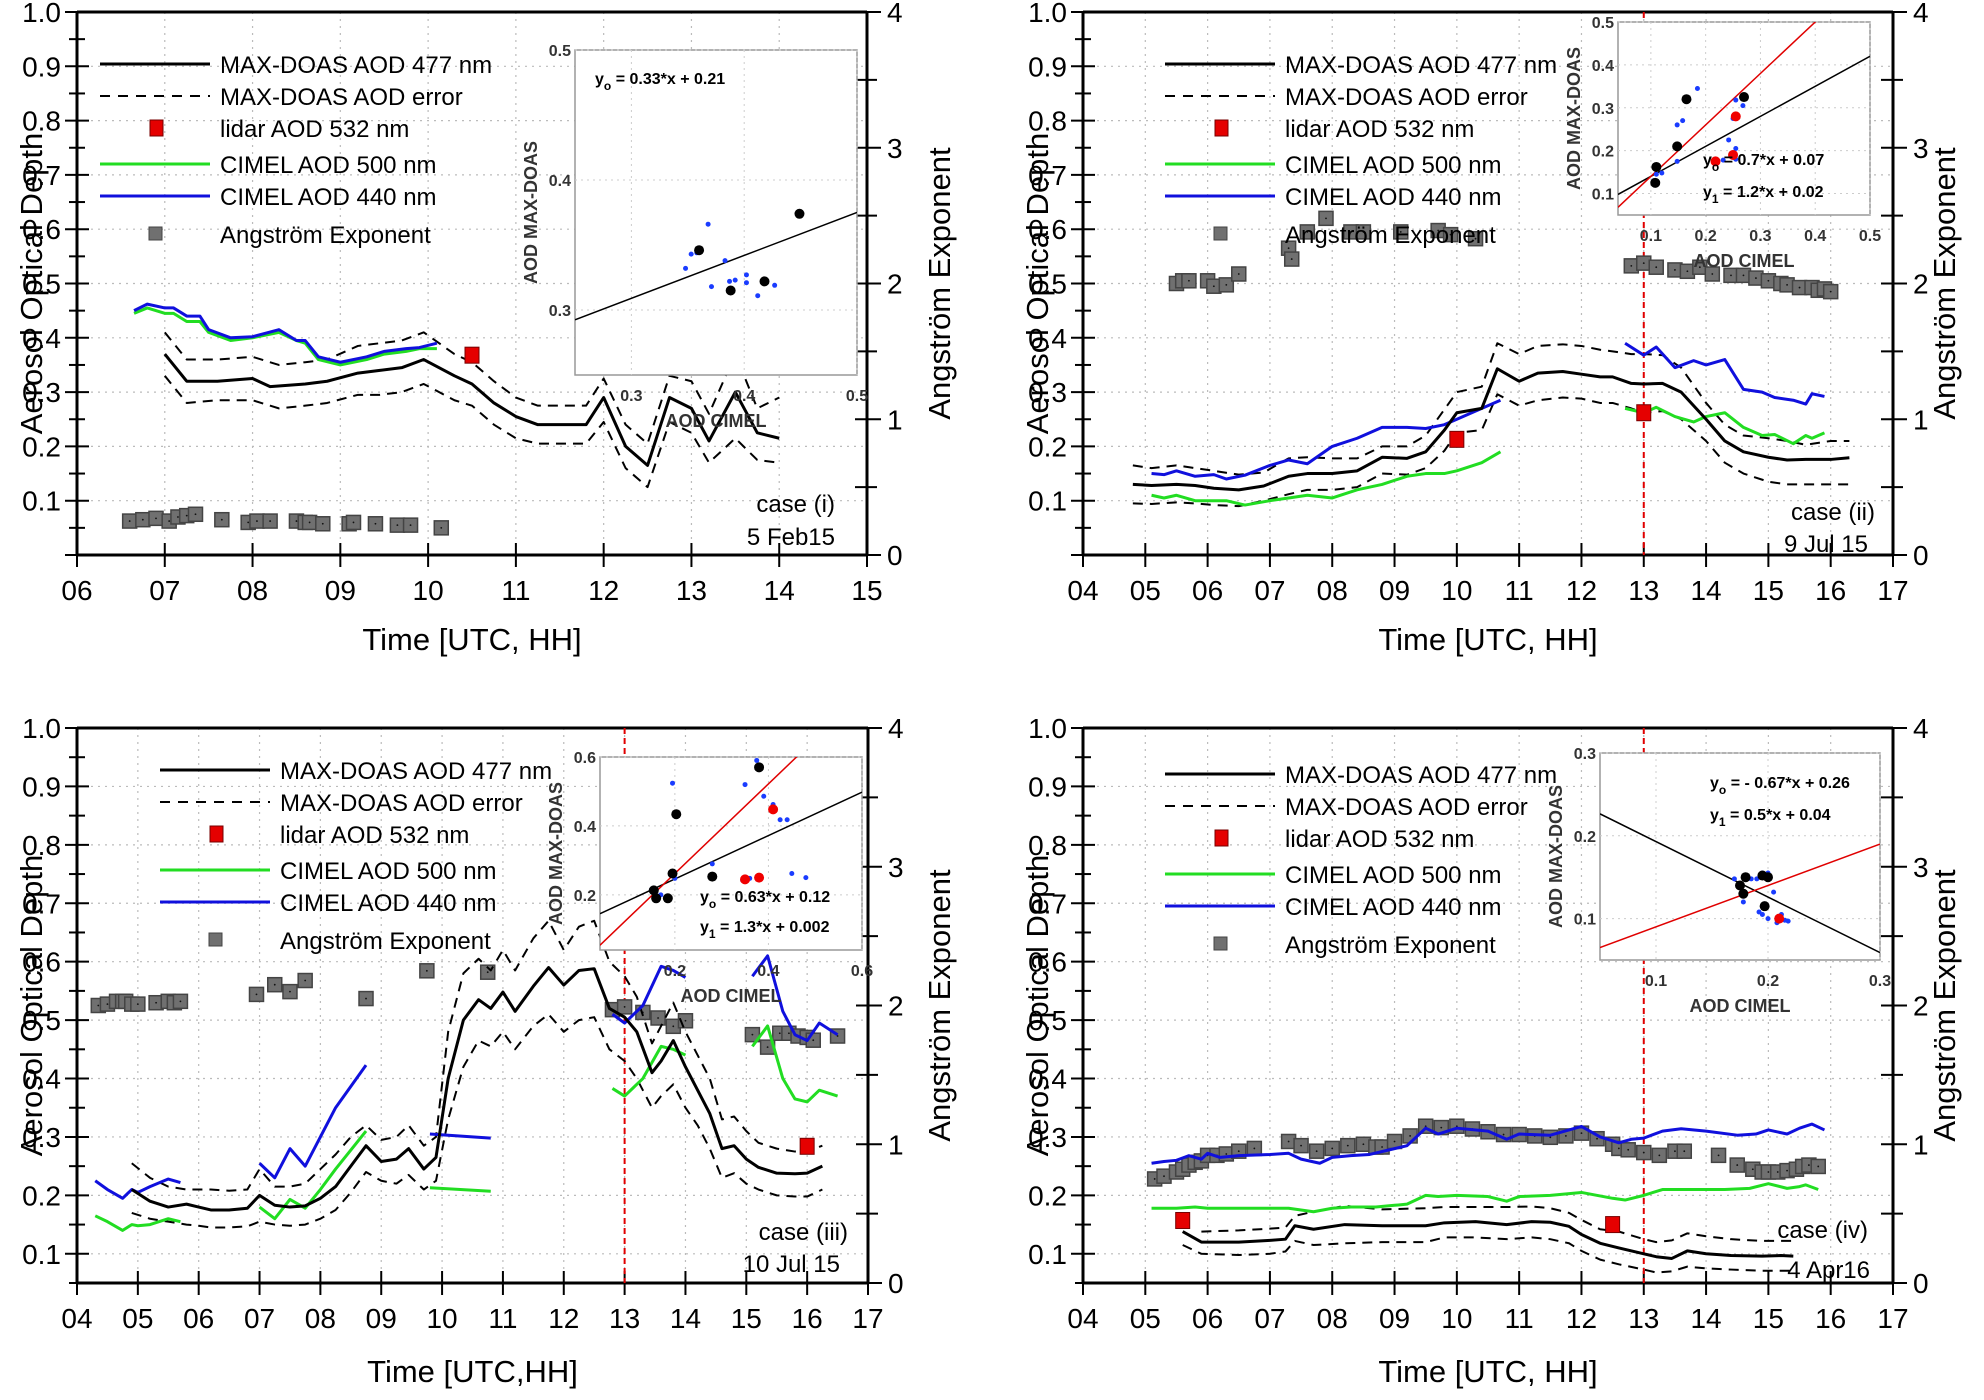 The height and width of the screenshot is (1400, 1984). Describe the element at coordinates (41, 903) in the screenshot. I see `y-tick-label: 0.7` at that location.